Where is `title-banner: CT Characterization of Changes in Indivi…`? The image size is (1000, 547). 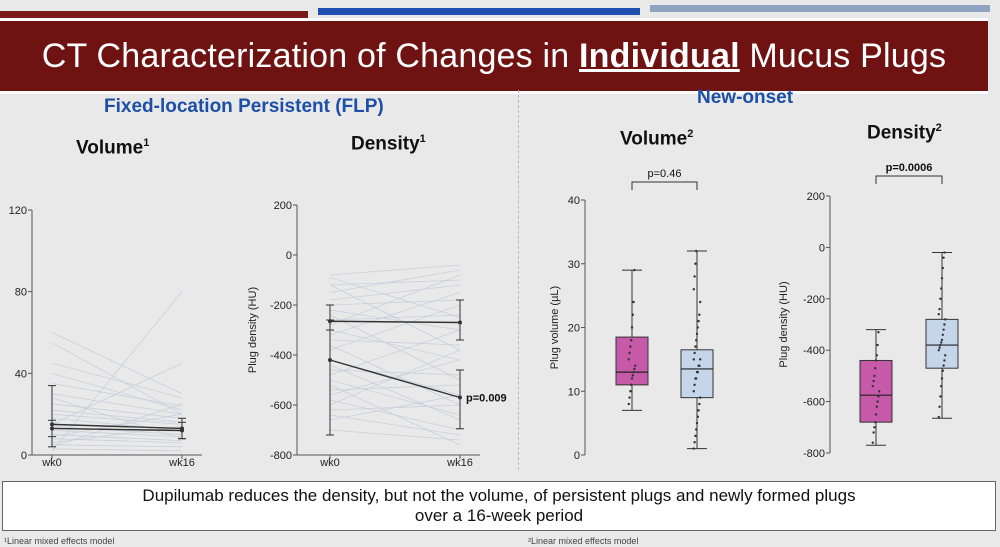
title-banner: CT Characterization of Changes in Indivi… is located at coordinates (494, 56).